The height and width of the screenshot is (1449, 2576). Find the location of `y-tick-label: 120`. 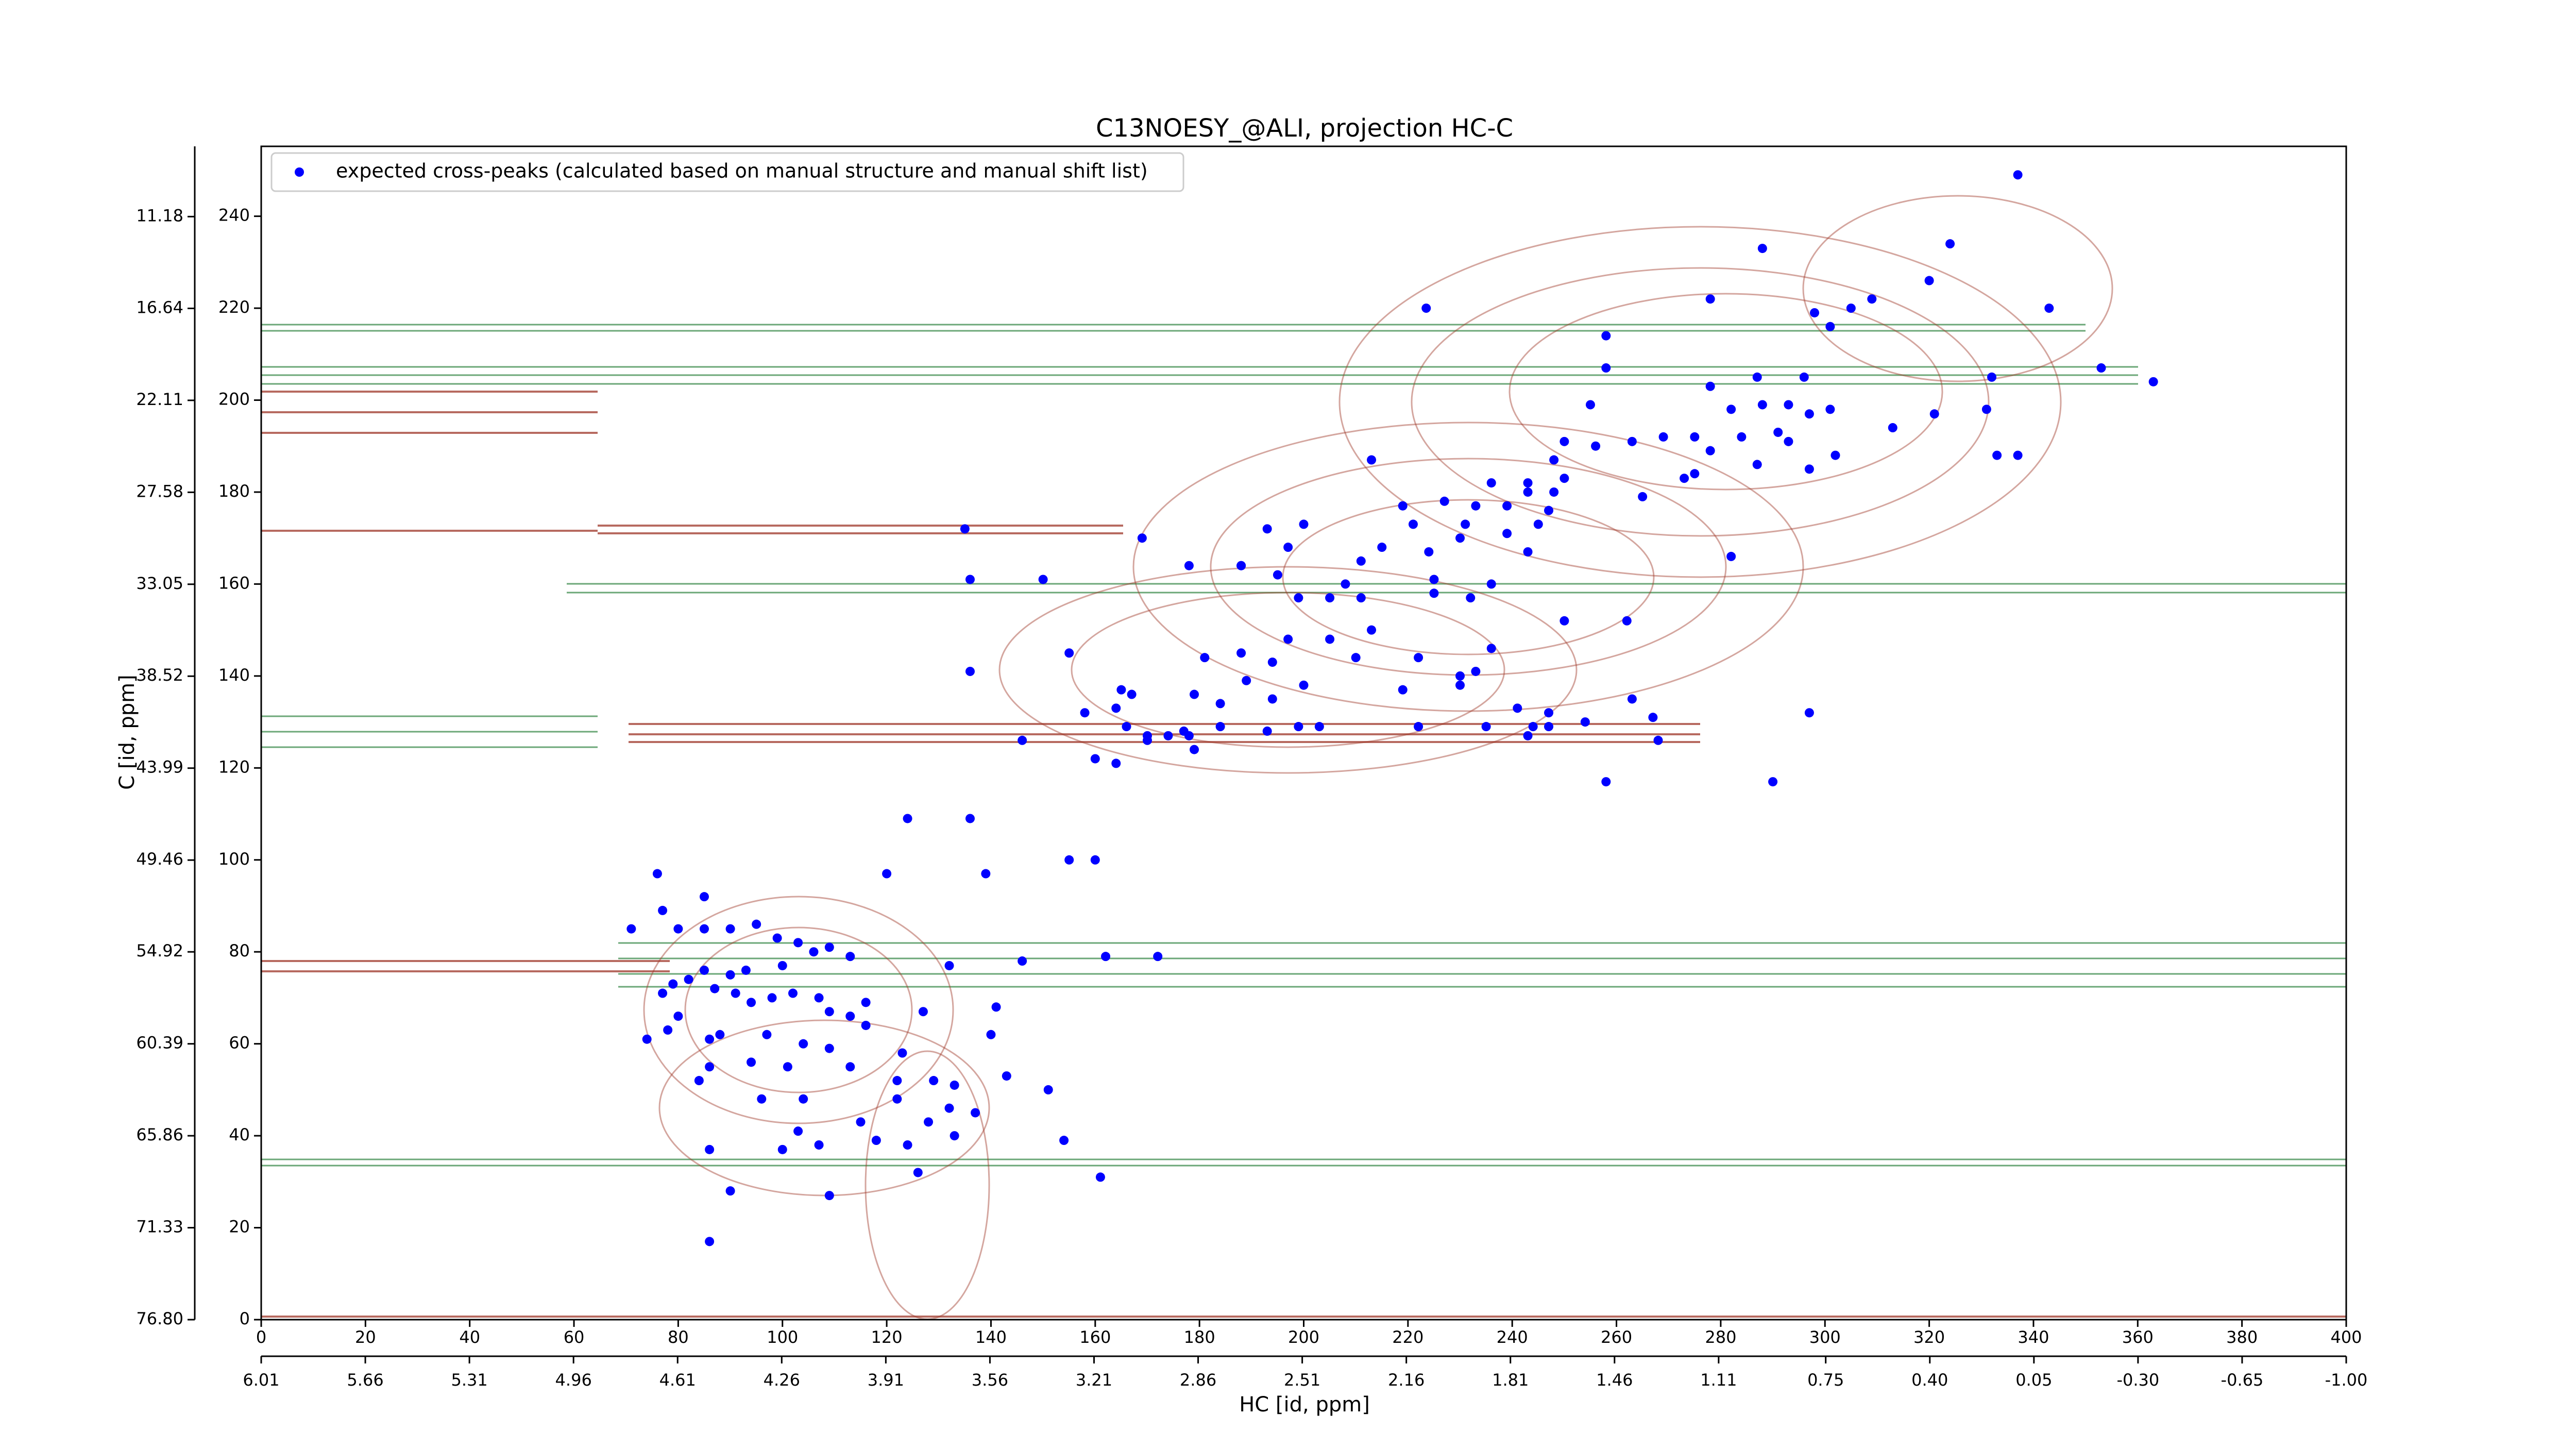

y-tick-label: 120 is located at coordinates (234, 767).